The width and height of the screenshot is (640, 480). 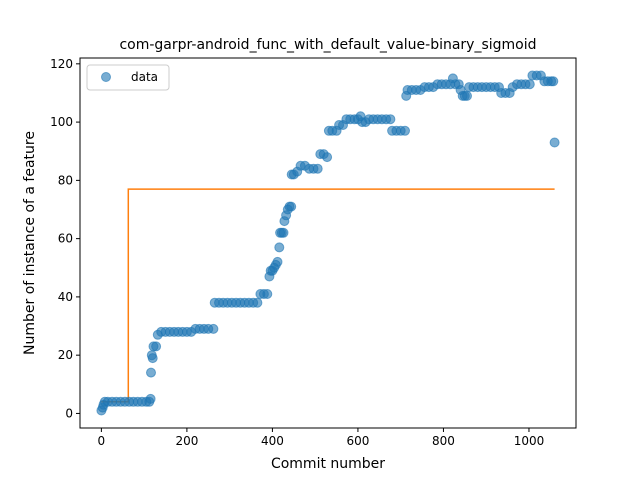 What do you see at coordinates (272, 441) in the screenshot?
I see `x-tick-label: 400` at bounding box center [272, 441].